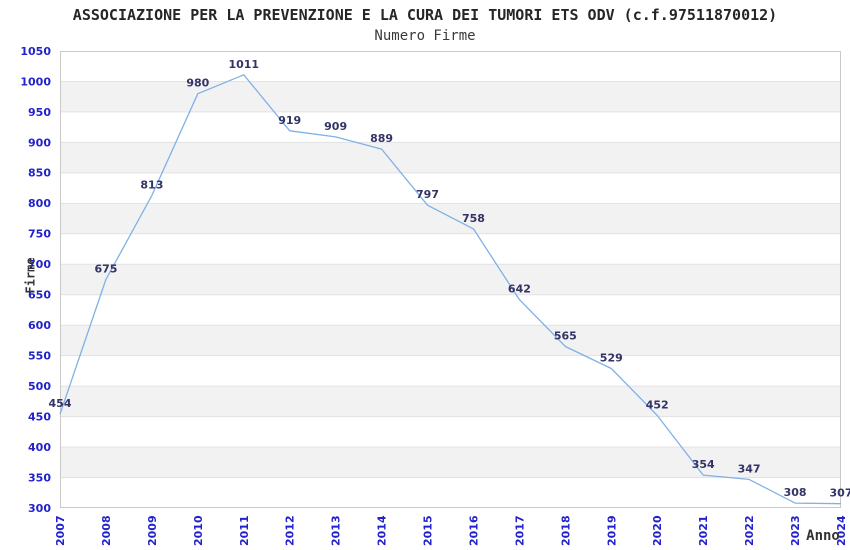 This screenshot has width=850, height=550. Describe the element at coordinates (151, 184) in the screenshot. I see `data-point-label: 813` at that location.